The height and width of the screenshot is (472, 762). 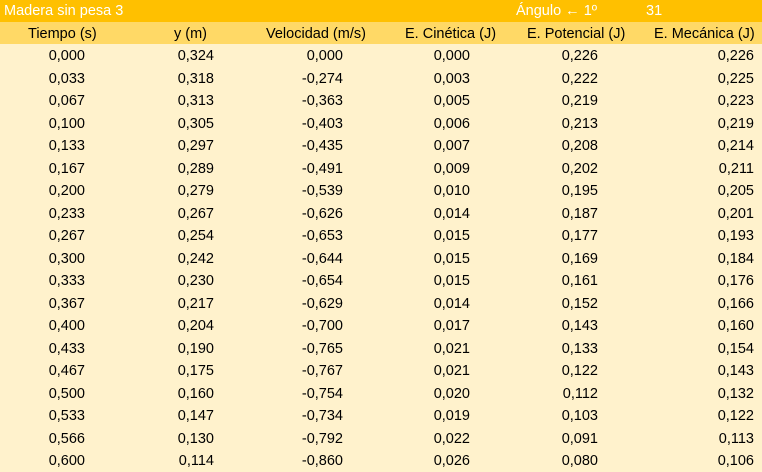 What do you see at coordinates (316, 34) in the screenshot?
I see `header-velocidad: Velocidad (m/s)` at bounding box center [316, 34].